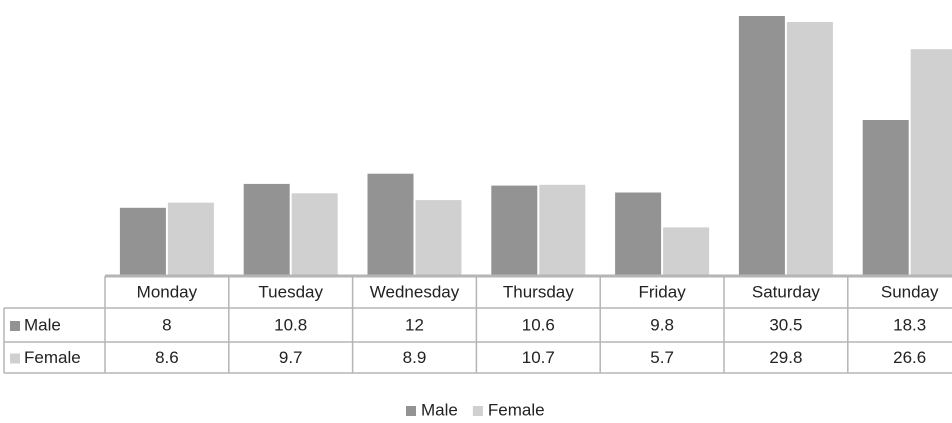 Image resolution: width=952 pixels, height=423 pixels. Describe the element at coordinates (42, 324) in the screenshot. I see `row-label-male: Male` at that location.